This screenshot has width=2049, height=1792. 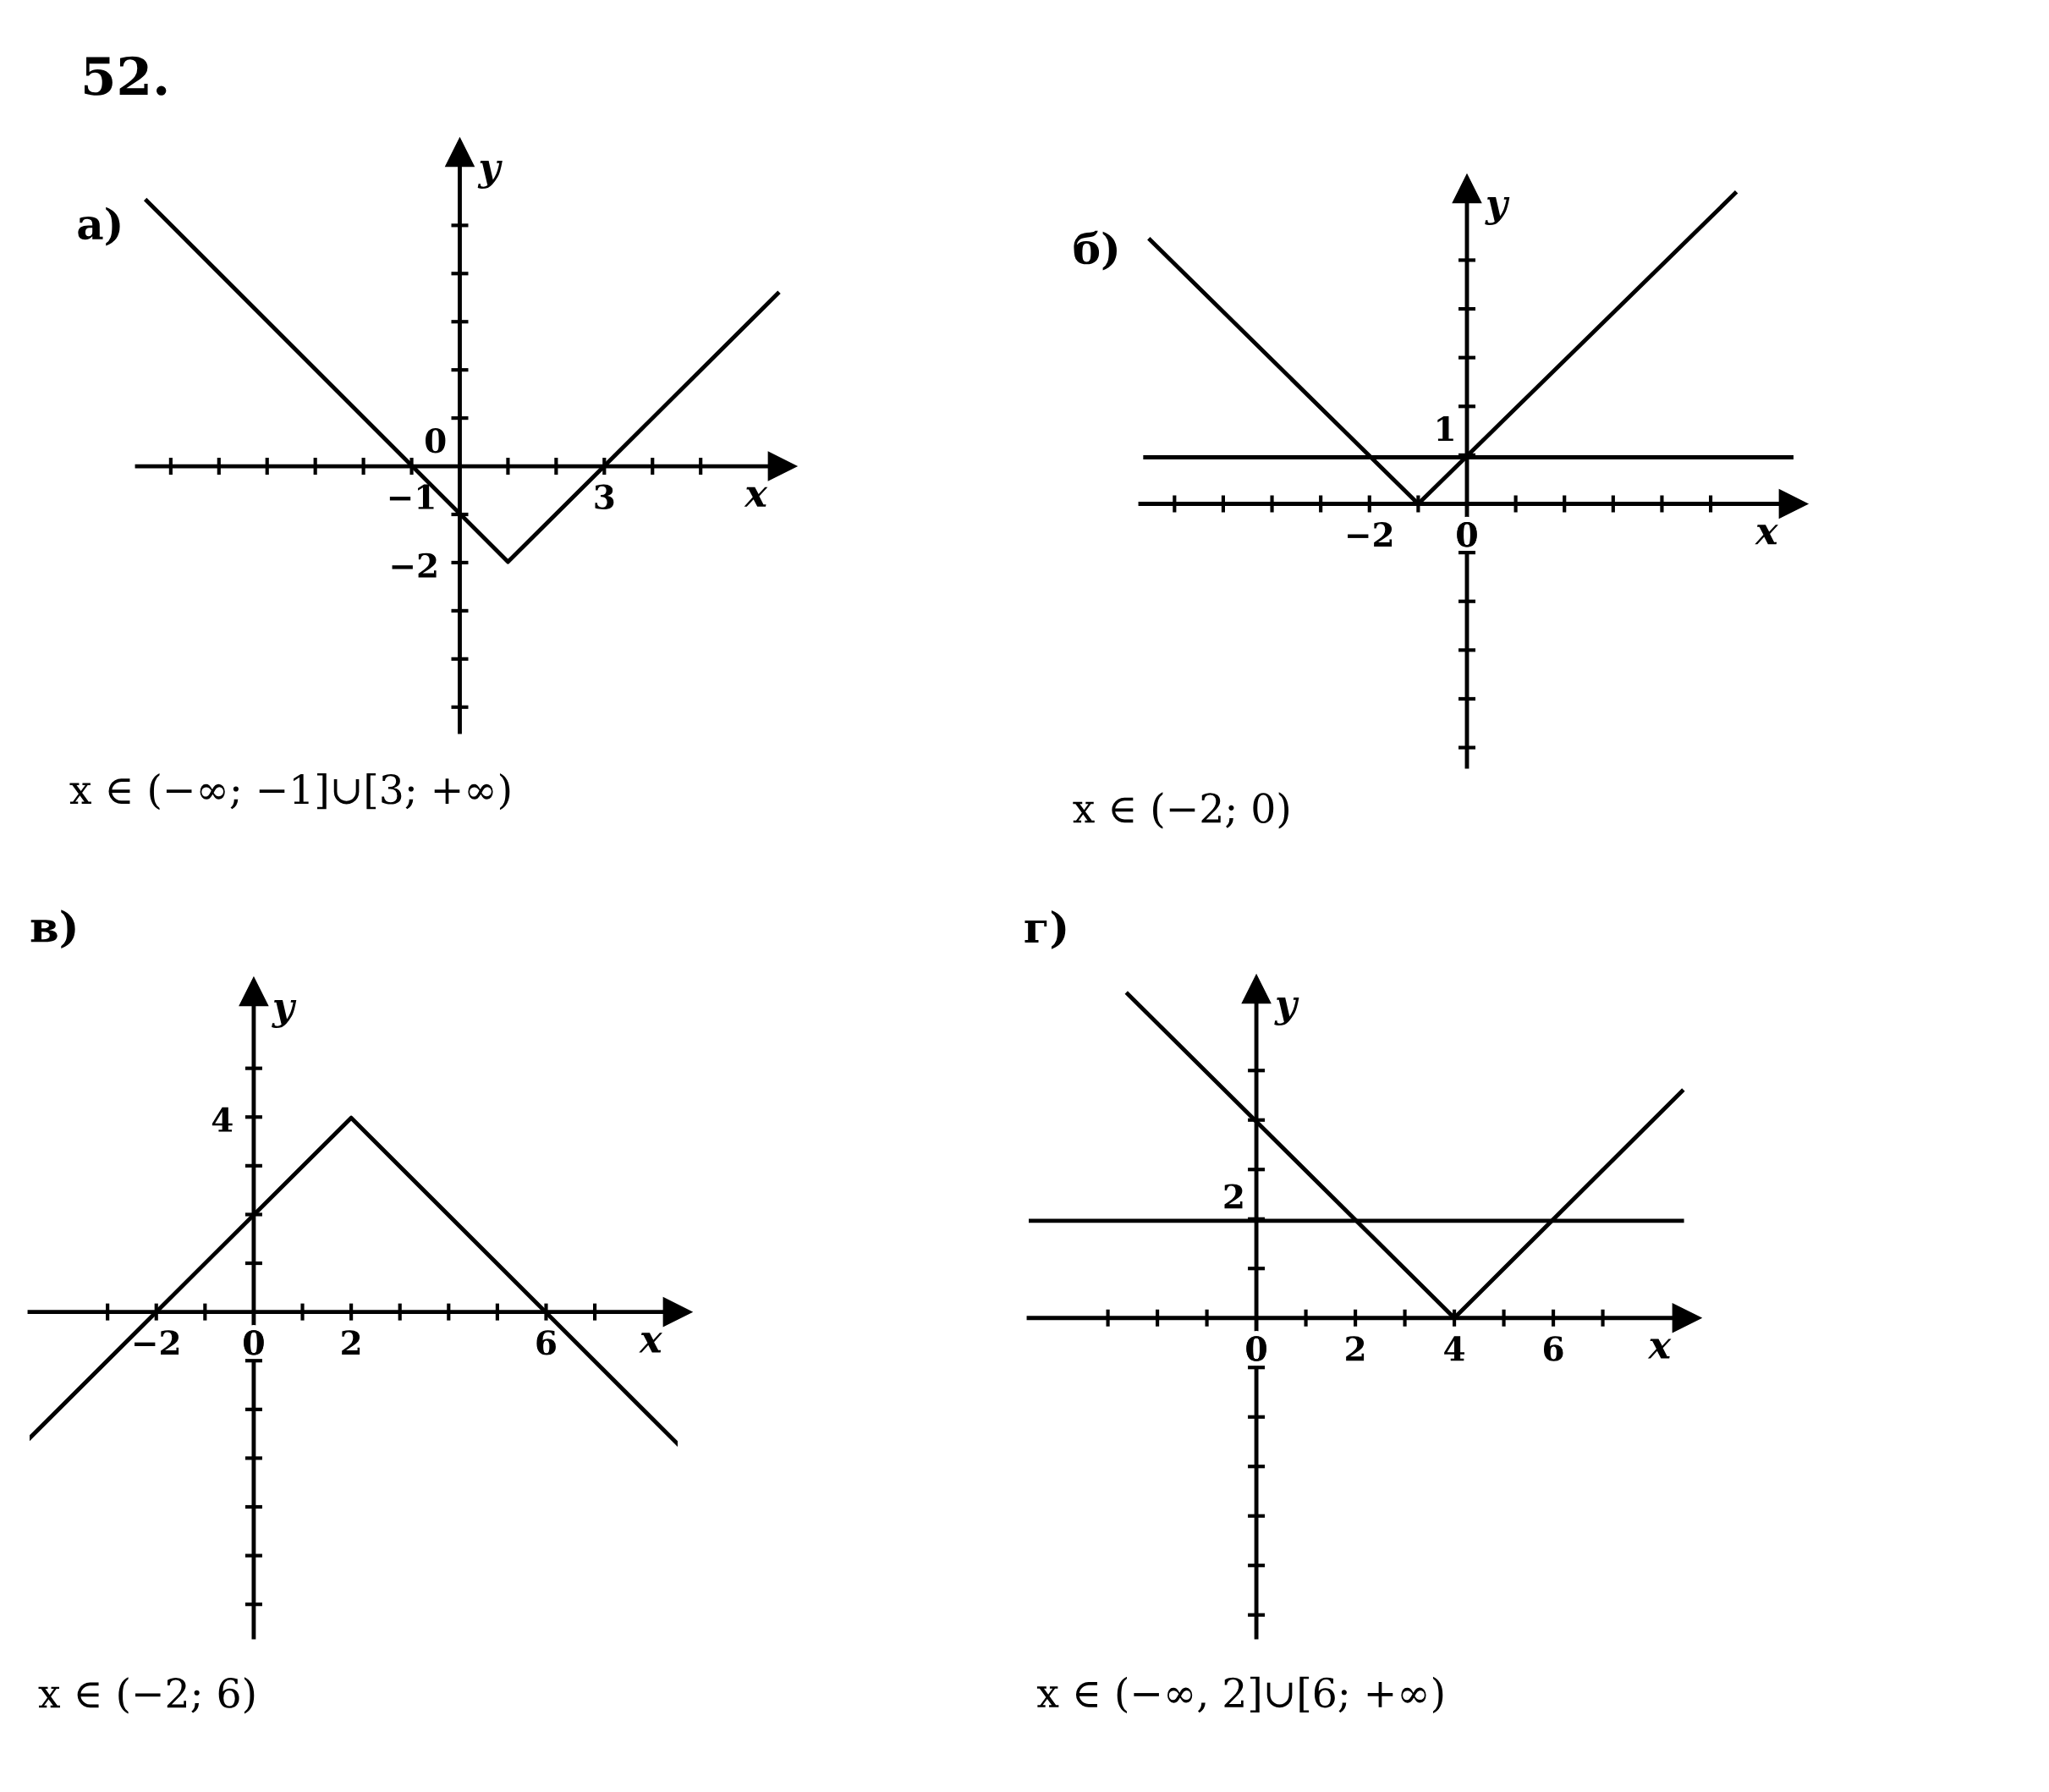 What do you see at coordinates (1445, 428) in the screenshot?
I see `annotation: 1` at bounding box center [1445, 428].